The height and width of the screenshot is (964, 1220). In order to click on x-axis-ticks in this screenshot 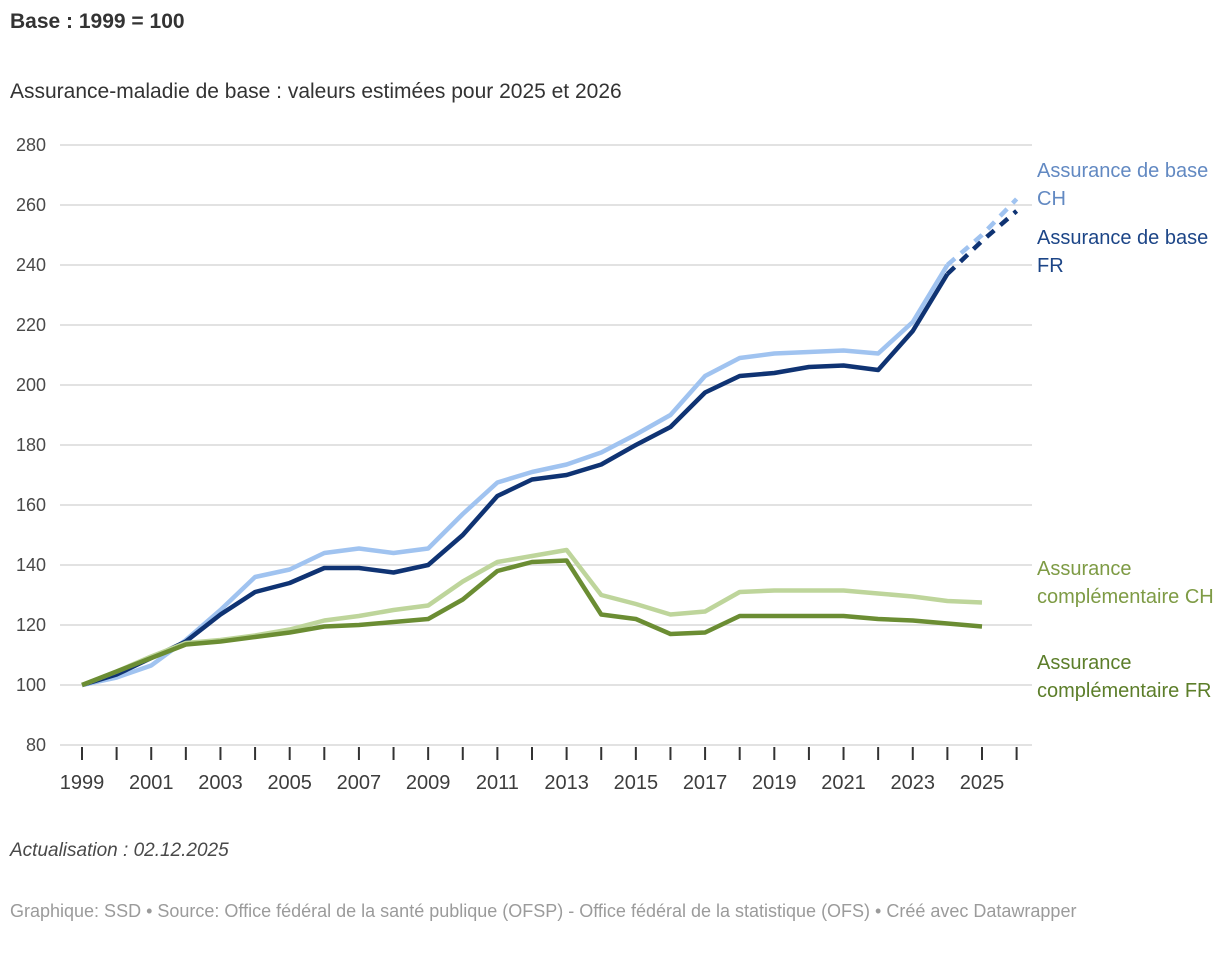, I will do `click(549, 753)`.